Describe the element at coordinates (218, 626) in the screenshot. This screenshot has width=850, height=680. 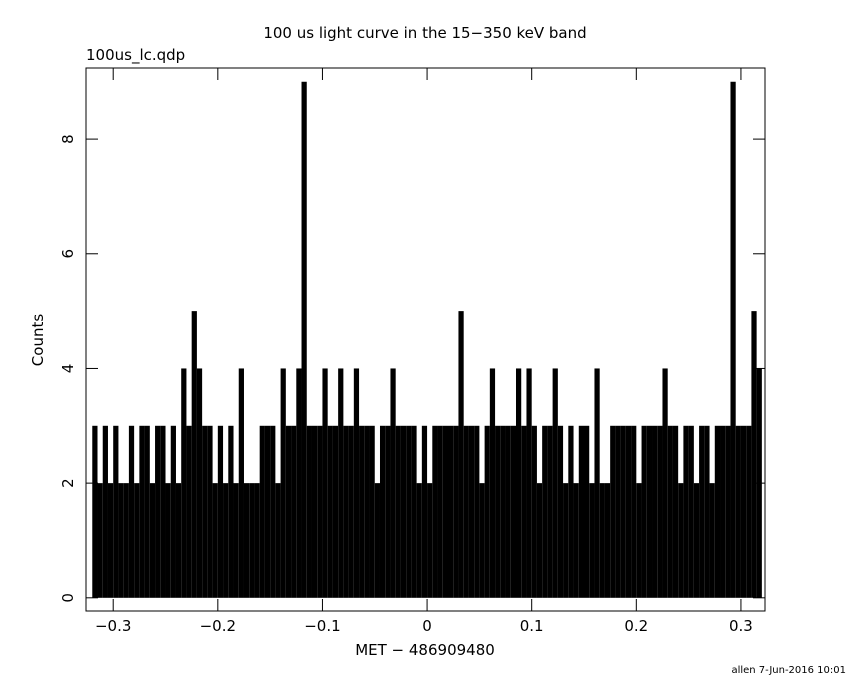
I see `x-tick-label: −0.2` at that location.